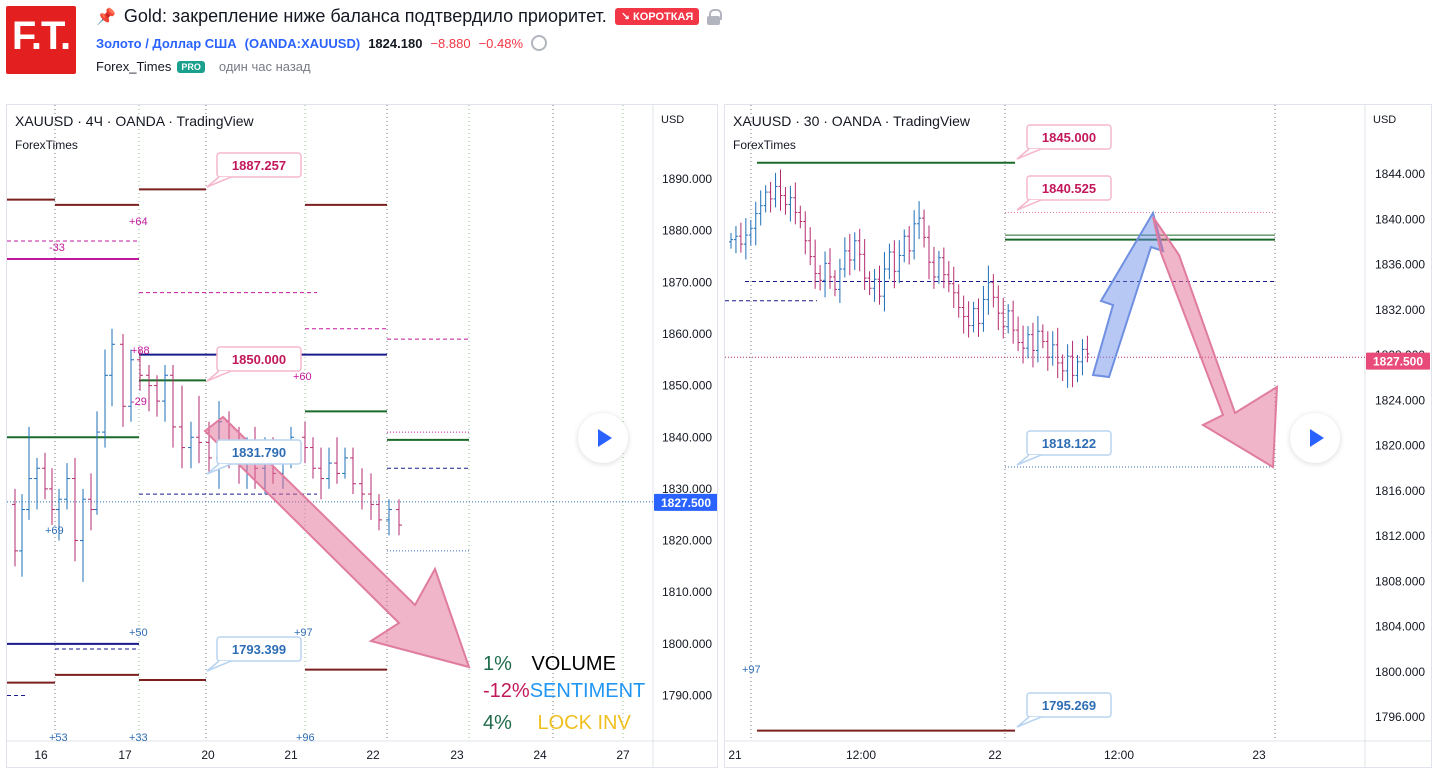  Describe the element at coordinates (1400, 581) in the screenshot. I see `y-tick-label: 1808.000` at that location.